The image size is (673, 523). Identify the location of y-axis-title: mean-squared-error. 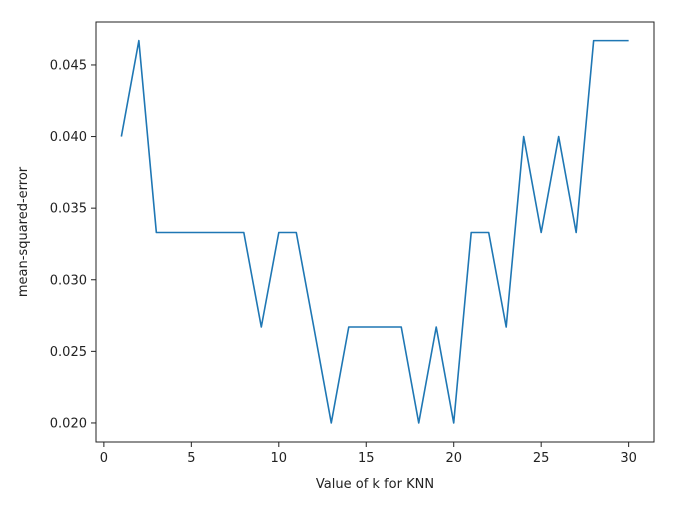
(23, 231).